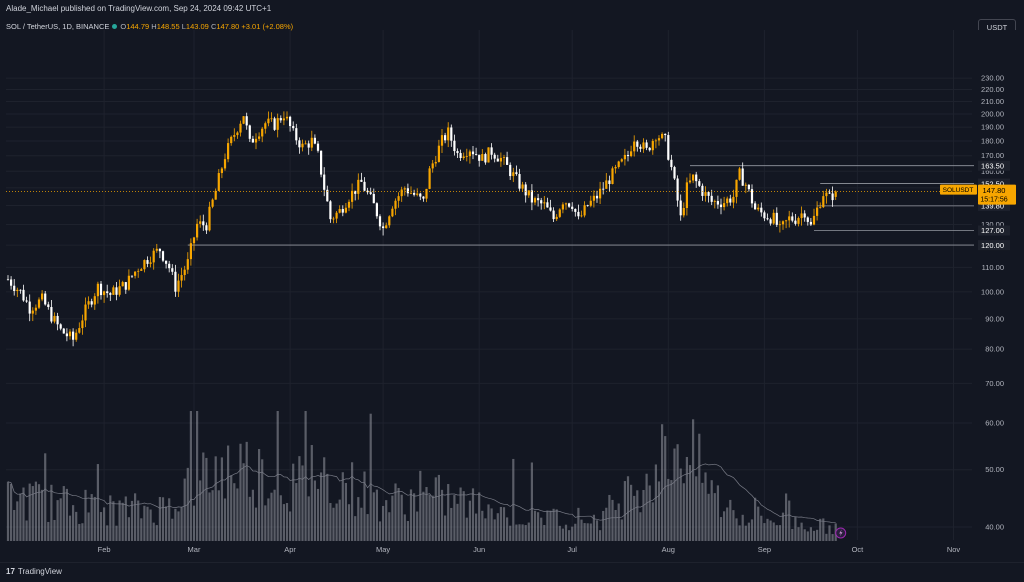  What do you see at coordinates (992, 141) in the screenshot?
I see `price-tick-label: 180.00` at bounding box center [992, 141].